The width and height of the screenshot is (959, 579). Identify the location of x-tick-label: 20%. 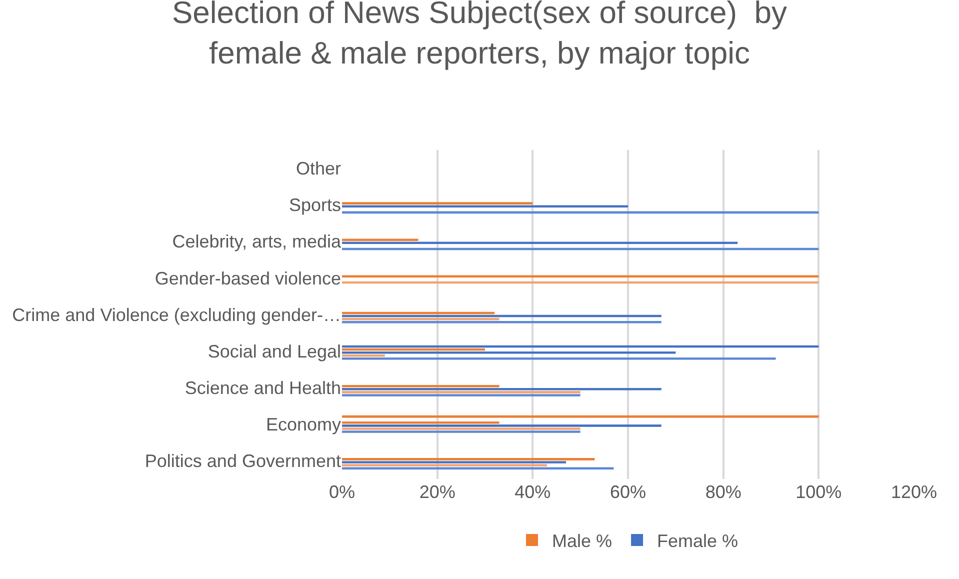
(437, 492).